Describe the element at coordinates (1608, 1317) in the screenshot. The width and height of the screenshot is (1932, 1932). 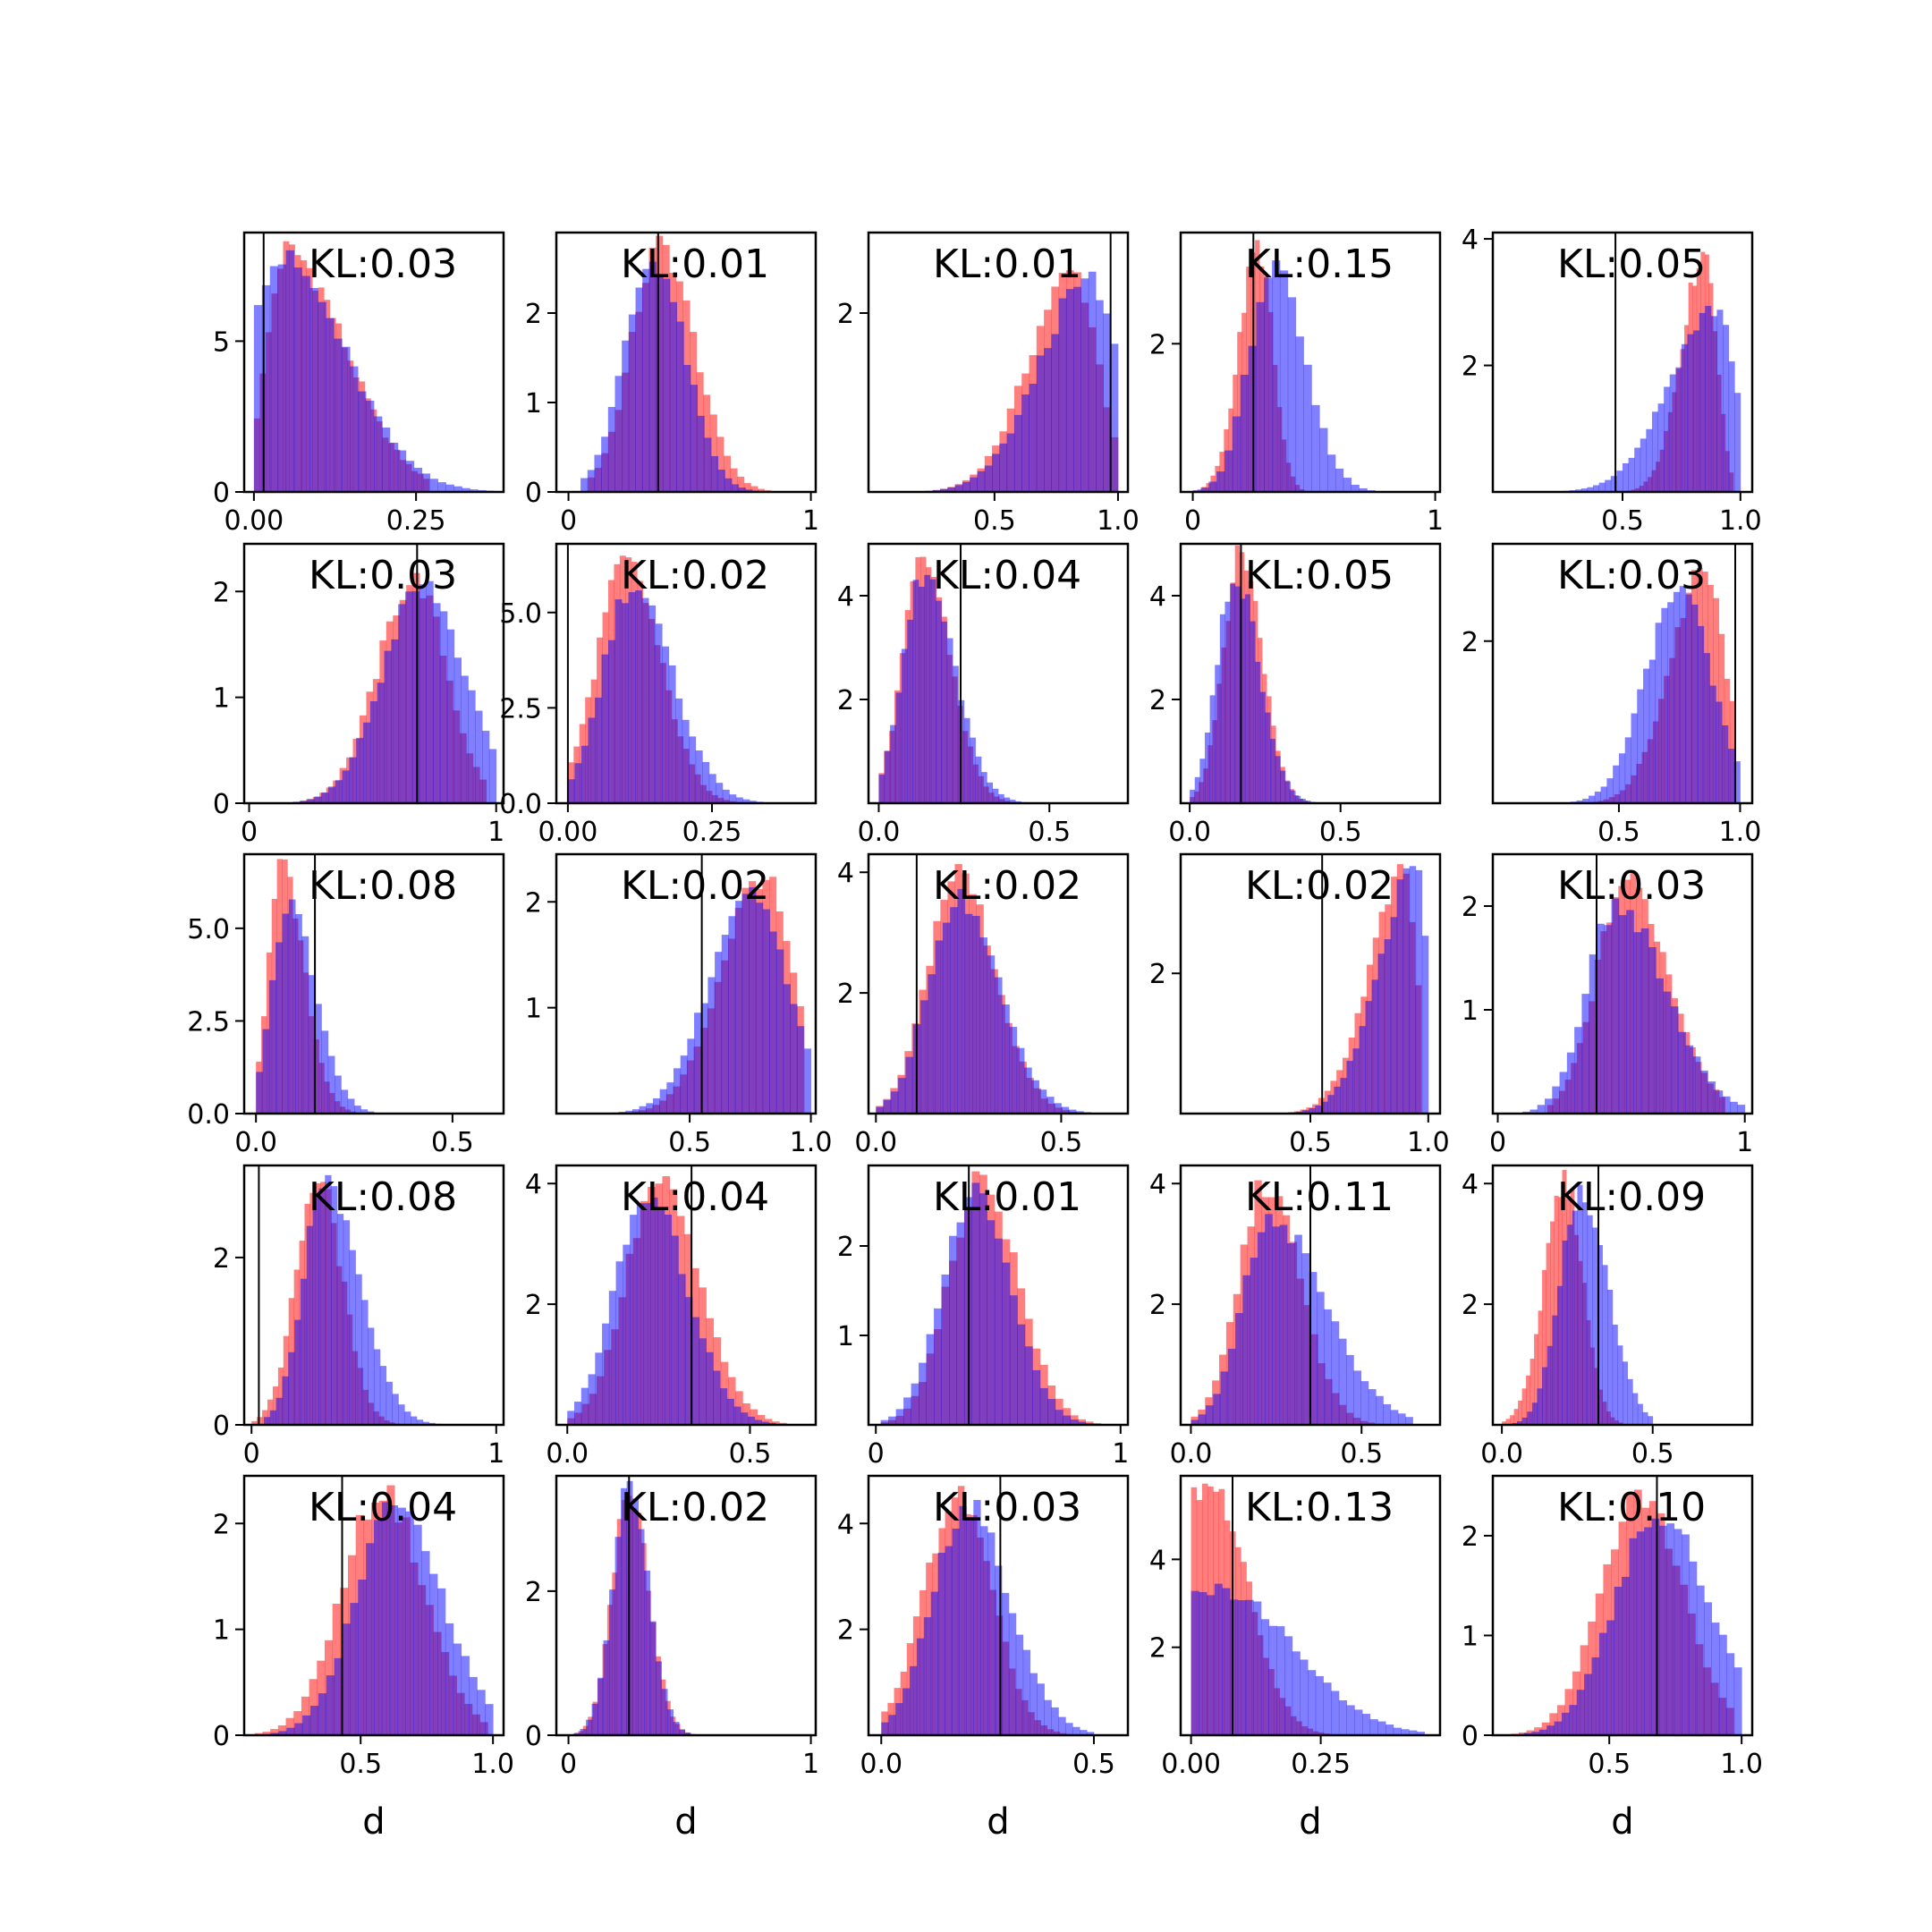
I see `subplot-4-5: 0.0 0.5 2 4 KL:0.09` at that location.